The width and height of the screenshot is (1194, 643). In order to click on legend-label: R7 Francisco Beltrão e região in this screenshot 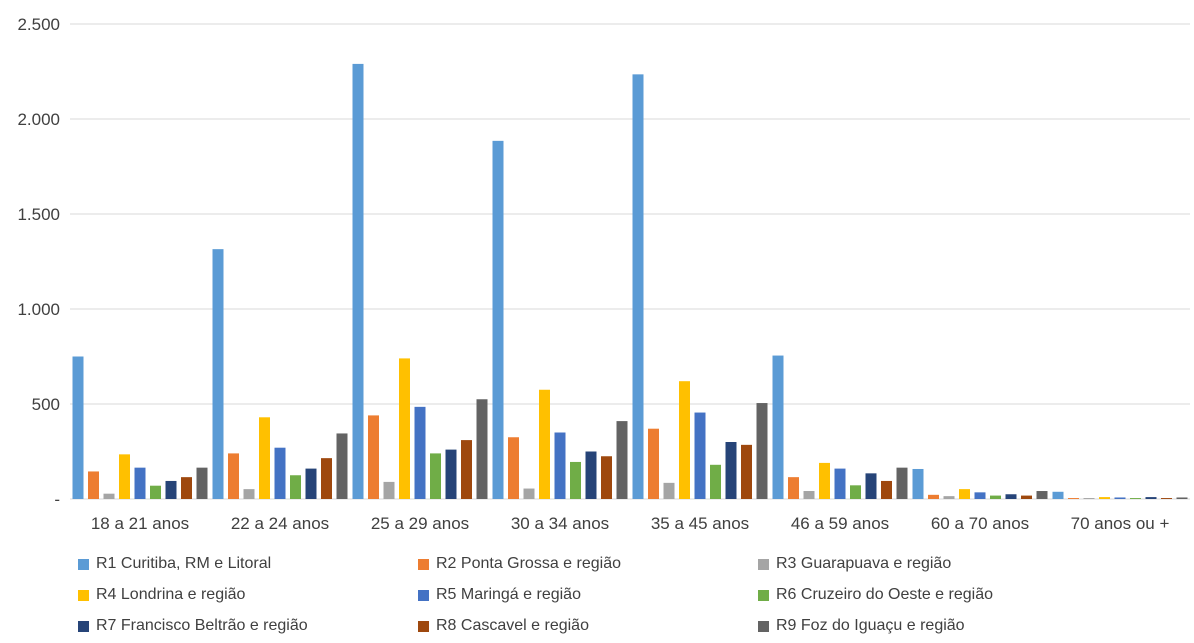, I will do `click(202, 625)`.